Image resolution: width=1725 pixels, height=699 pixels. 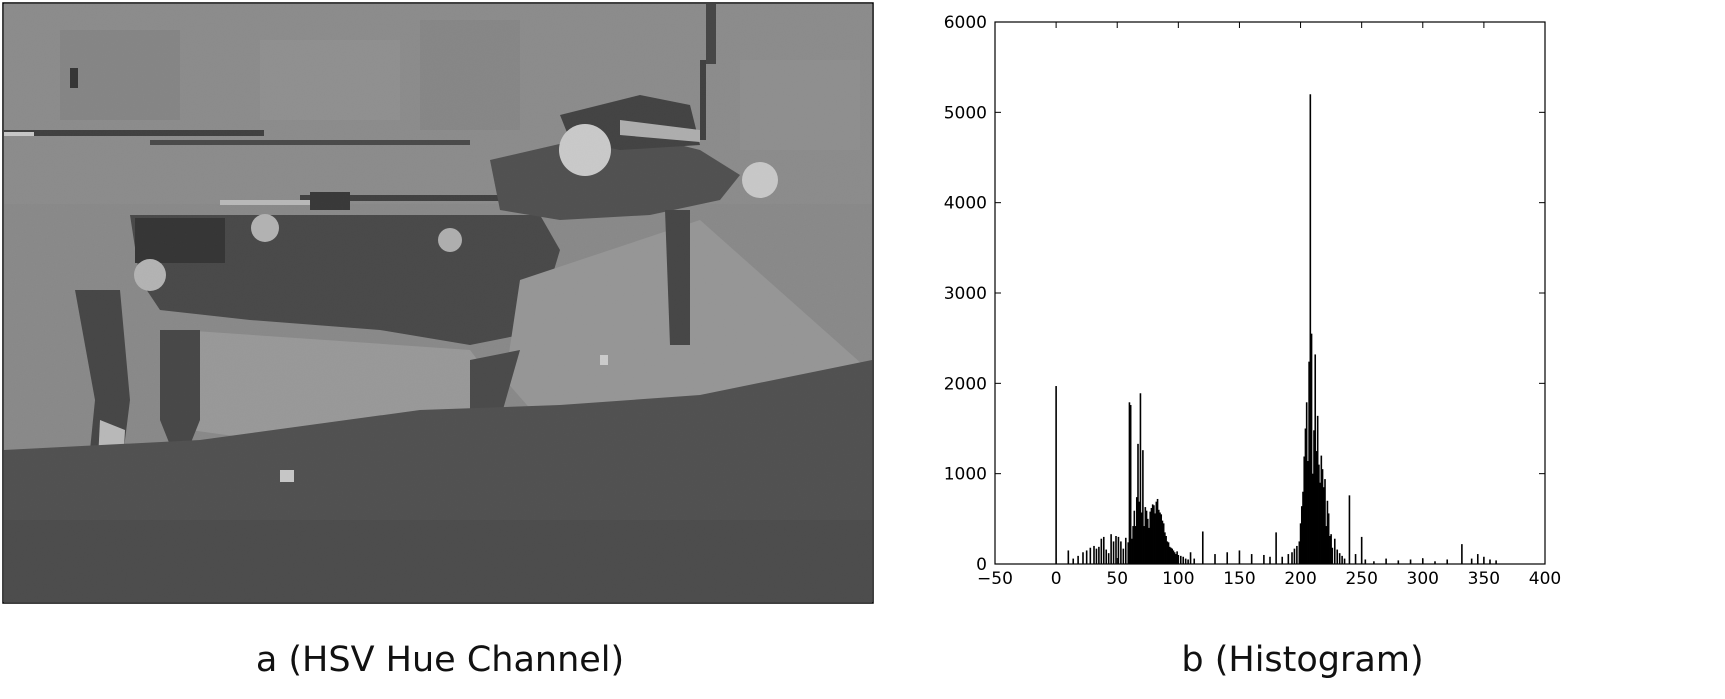 I want to click on x-tick-label: 150, so click(x=1239, y=579).